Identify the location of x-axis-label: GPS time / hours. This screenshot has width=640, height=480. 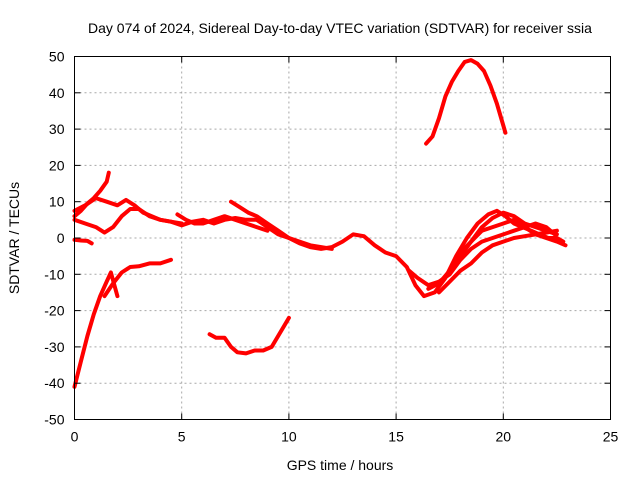
(340, 465).